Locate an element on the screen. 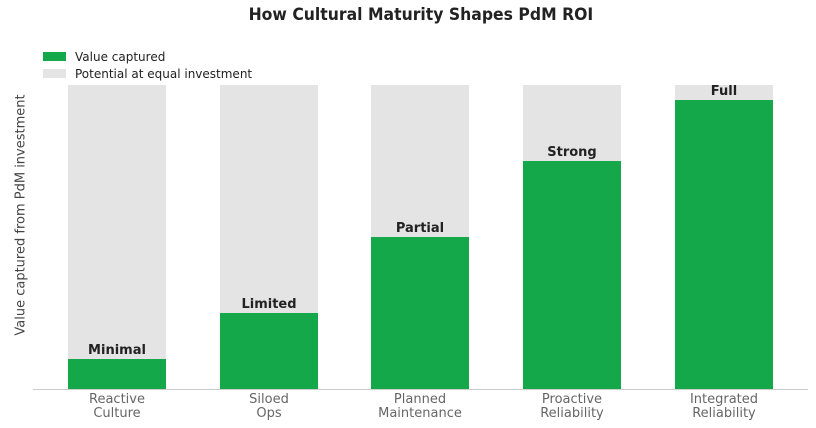  bar-potential is located at coordinates (117, 237).